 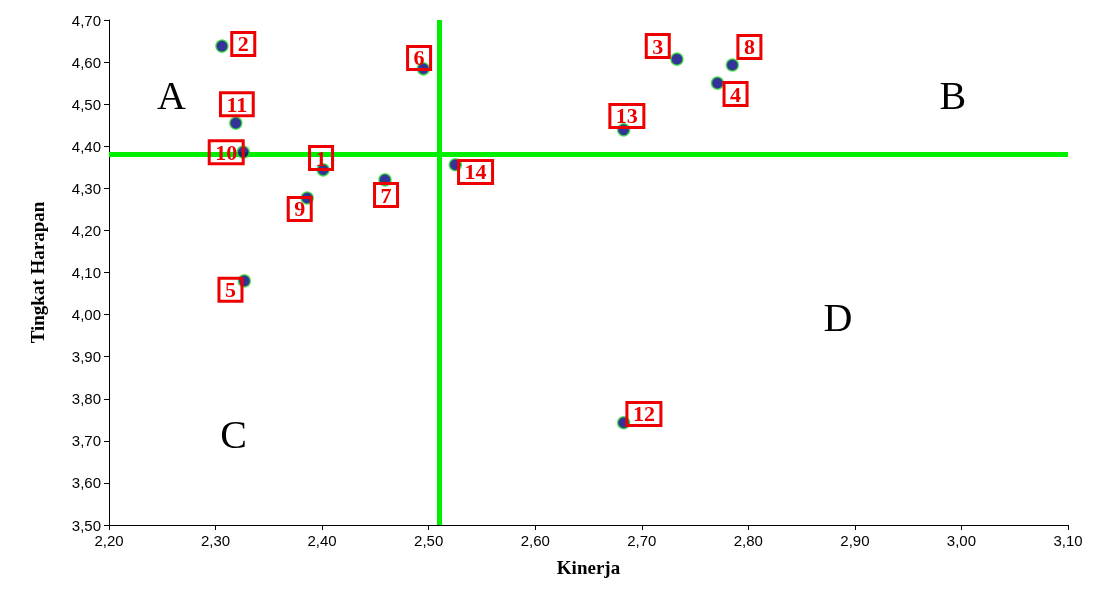 What do you see at coordinates (838, 318) in the screenshot?
I see `annotation: D` at bounding box center [838, 318].